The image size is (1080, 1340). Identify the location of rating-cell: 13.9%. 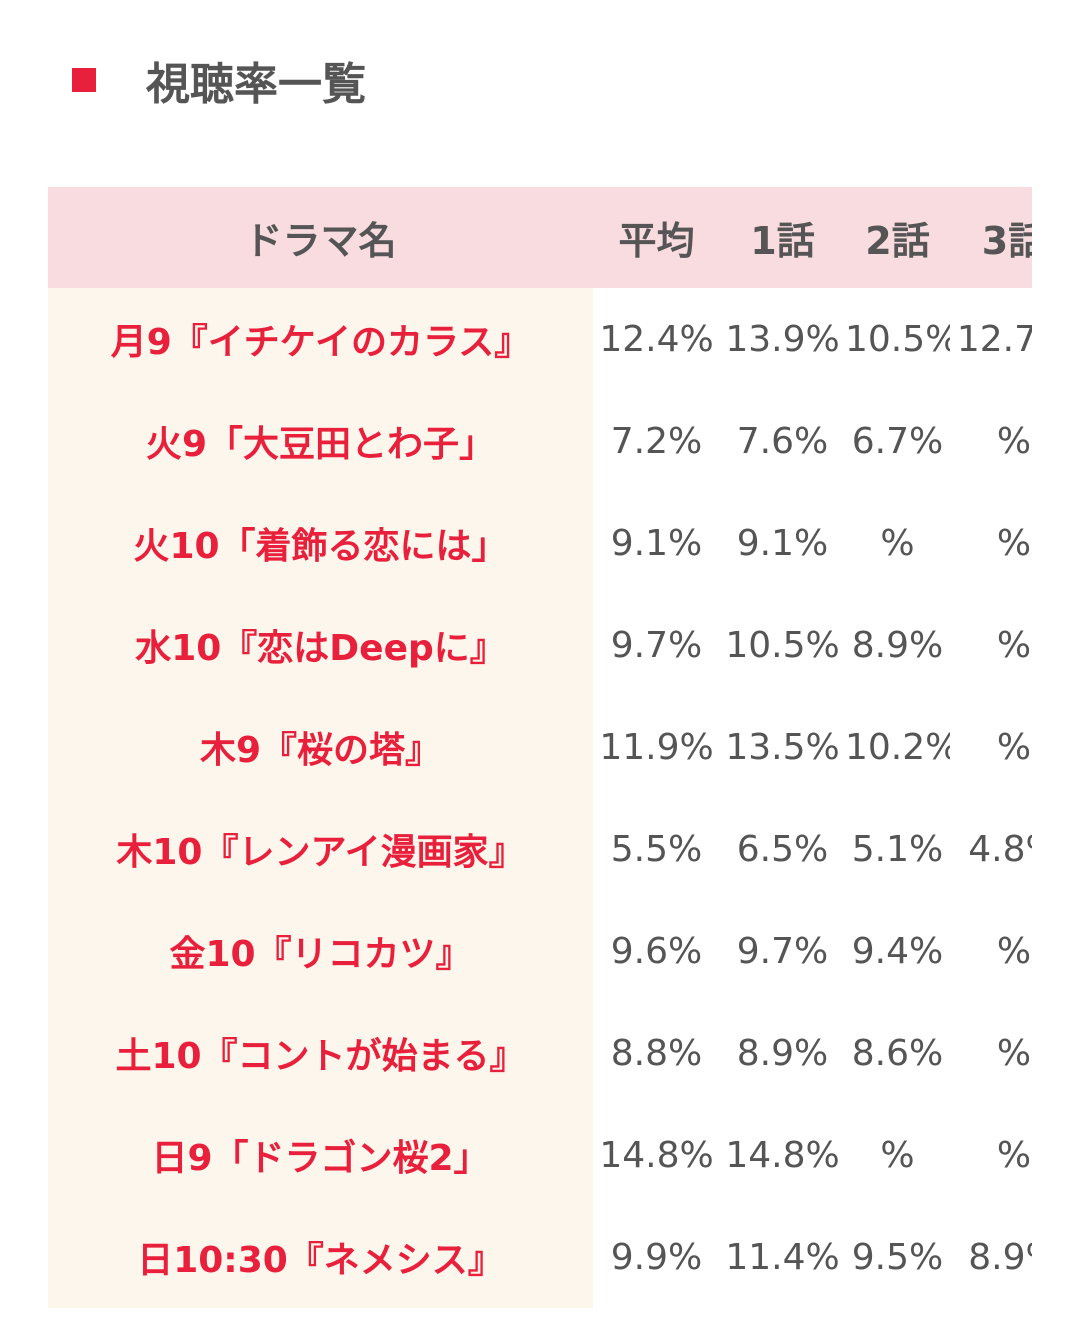
(782, 339).